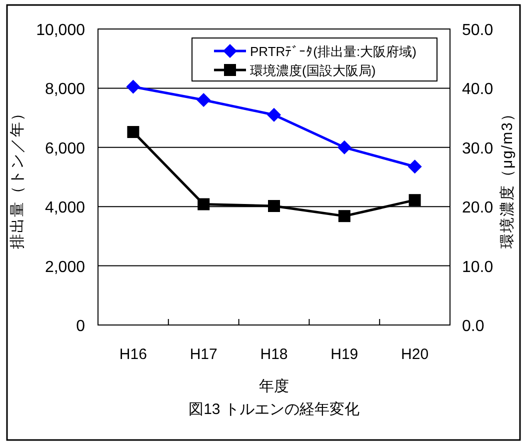  What do you see at coordinates (507, 177) in the screenshot?
I see `y2-axis-title: 環境濃度（μg/m3）` at bounding box center [507, 177].